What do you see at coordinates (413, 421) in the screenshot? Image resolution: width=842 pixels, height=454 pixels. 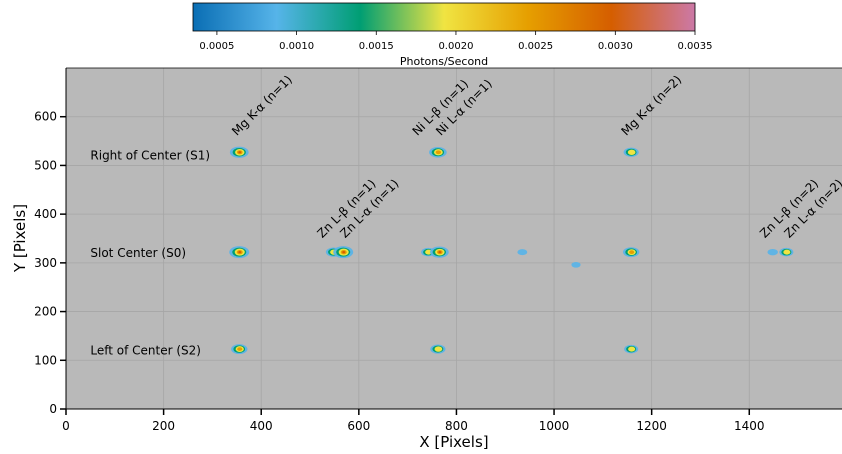 I see `x-axis-ticks: 0 200 400 600 800 1000 1200 1400` at bounding box center [413, 421].